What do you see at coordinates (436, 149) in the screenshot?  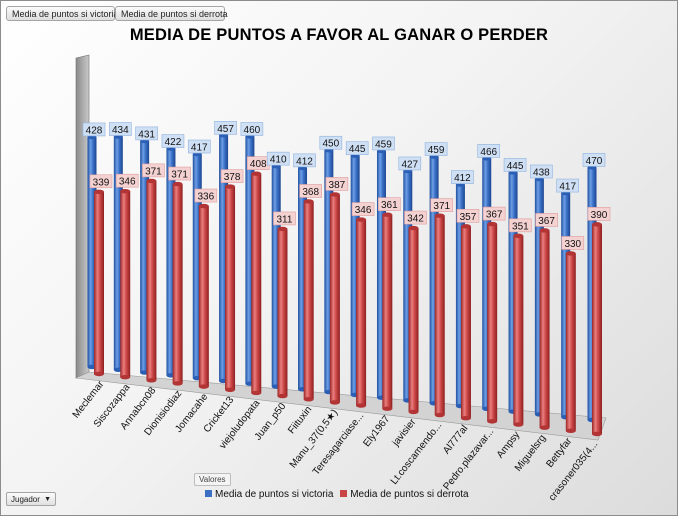 I see `label-victoria-13: 459` at bounding box center [436, 149].